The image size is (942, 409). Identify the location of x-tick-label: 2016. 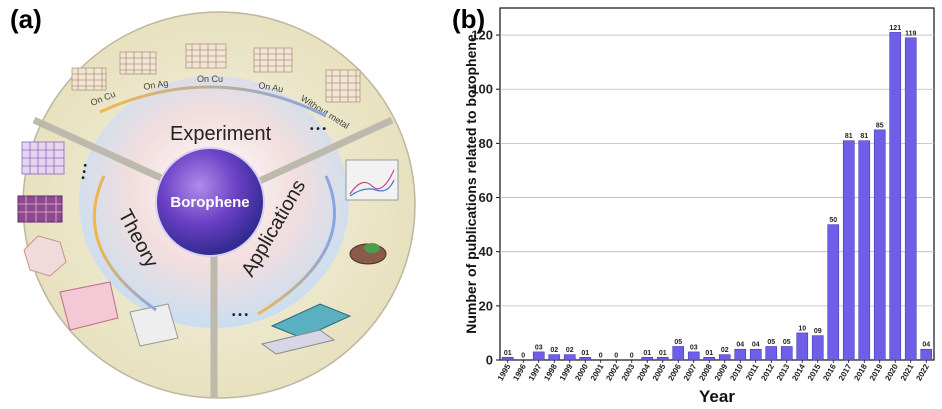
(829, 372).